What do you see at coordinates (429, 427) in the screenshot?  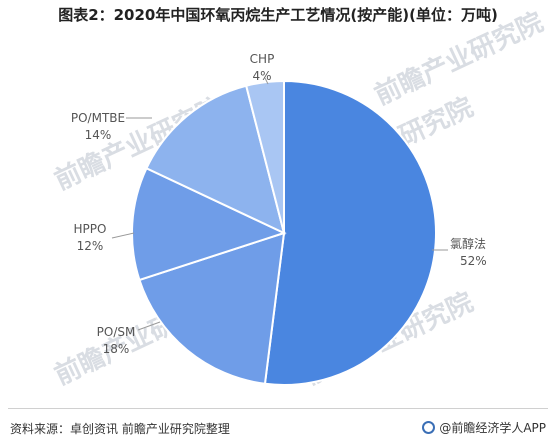 I see `brand-logo-icon` at bounding box center [429, 427].